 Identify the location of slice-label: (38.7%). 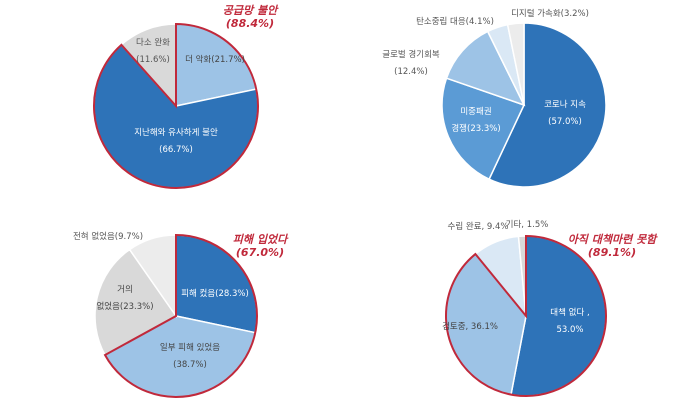
(190, 365).